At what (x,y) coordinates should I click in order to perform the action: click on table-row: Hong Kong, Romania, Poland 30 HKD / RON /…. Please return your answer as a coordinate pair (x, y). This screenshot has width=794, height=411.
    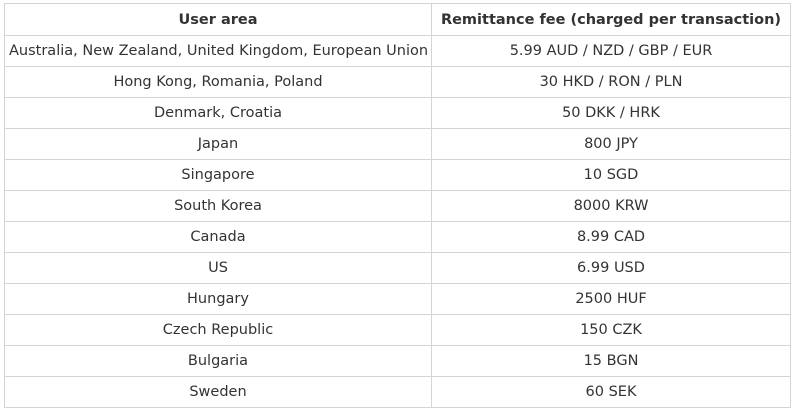
    Looking at the image, I should click on (397, 82).